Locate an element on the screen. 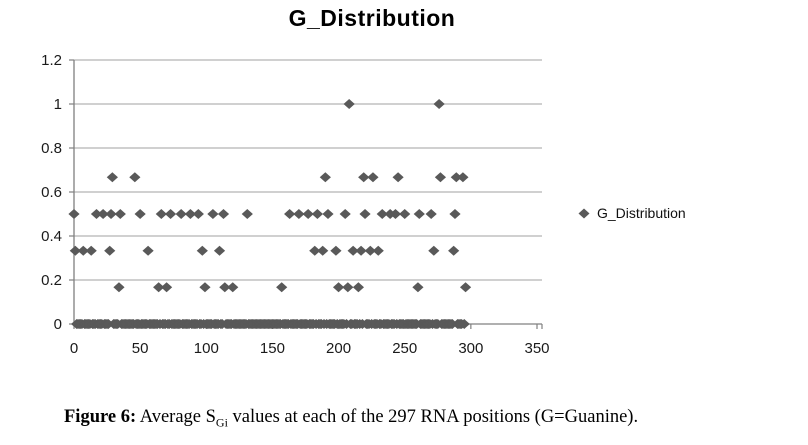 The width and height of the screenshot is (808, 445). x-tick-label: 300 is located at coordinates (470, 348).